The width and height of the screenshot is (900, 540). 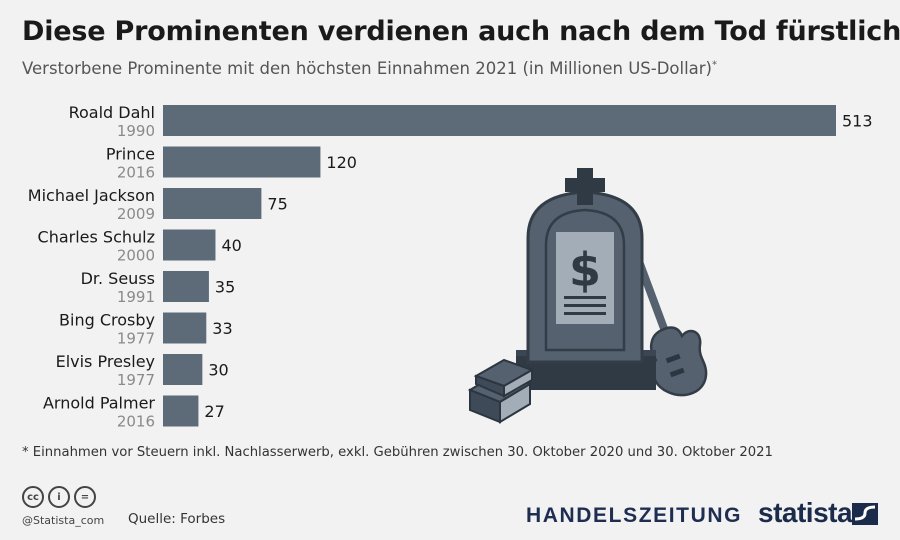 What do you see at coordinates (96, 237) in the screenshot?
I see `category-label: Charles Schulz` at bounding box center [96, 237].